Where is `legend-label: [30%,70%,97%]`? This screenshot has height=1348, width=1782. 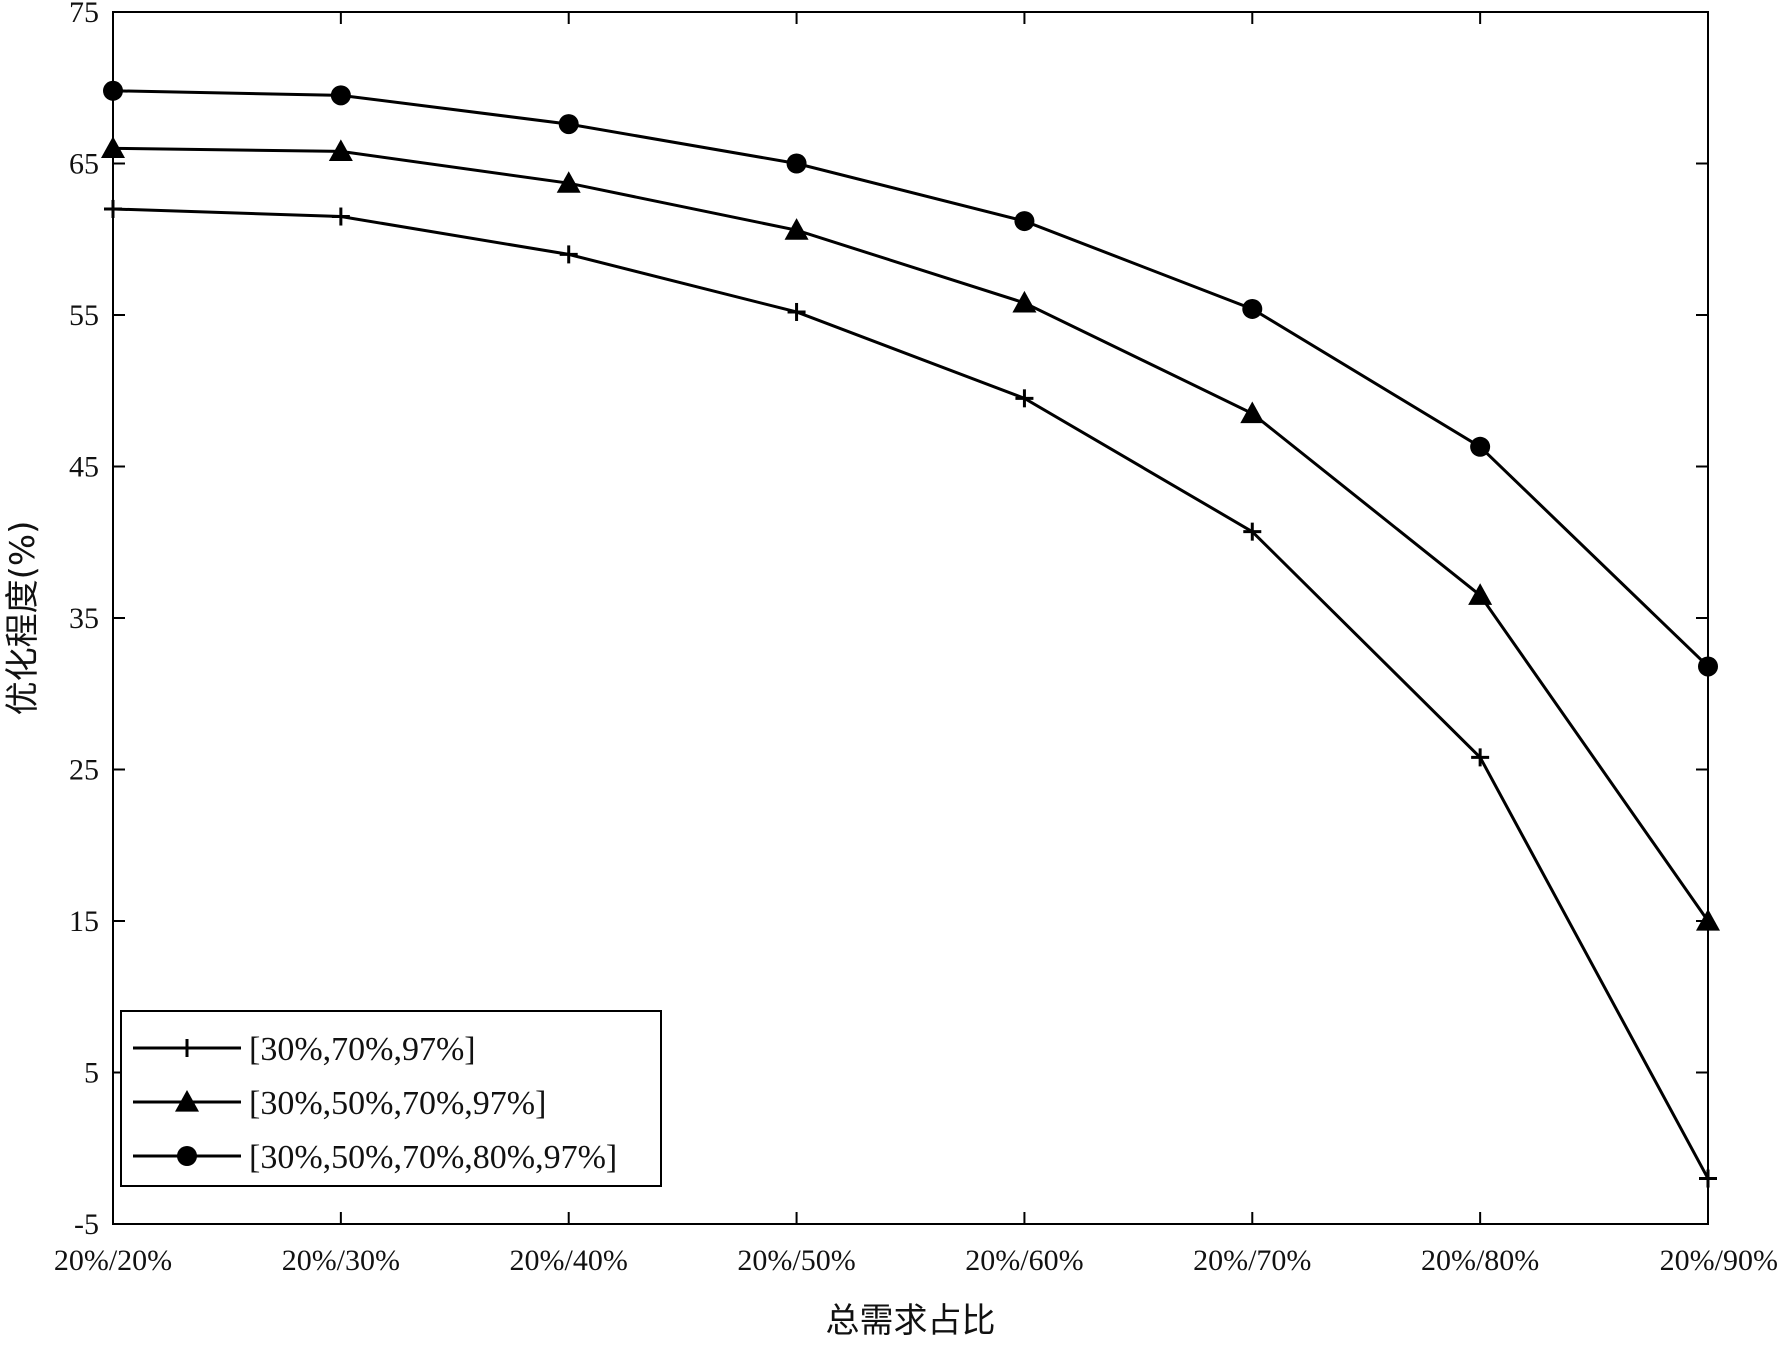
legend-label: [30%,70%,97%] is located at coordinates (362, 1049).